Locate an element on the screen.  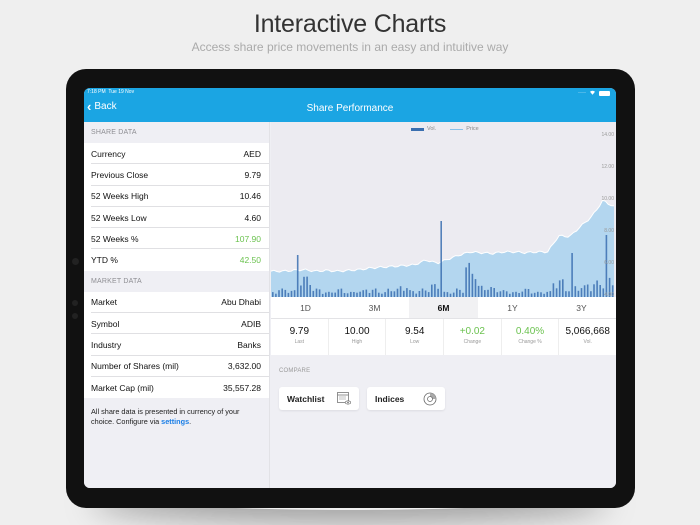
section-header-share-data: SHARE DATA is located at coordinates (114, 132).